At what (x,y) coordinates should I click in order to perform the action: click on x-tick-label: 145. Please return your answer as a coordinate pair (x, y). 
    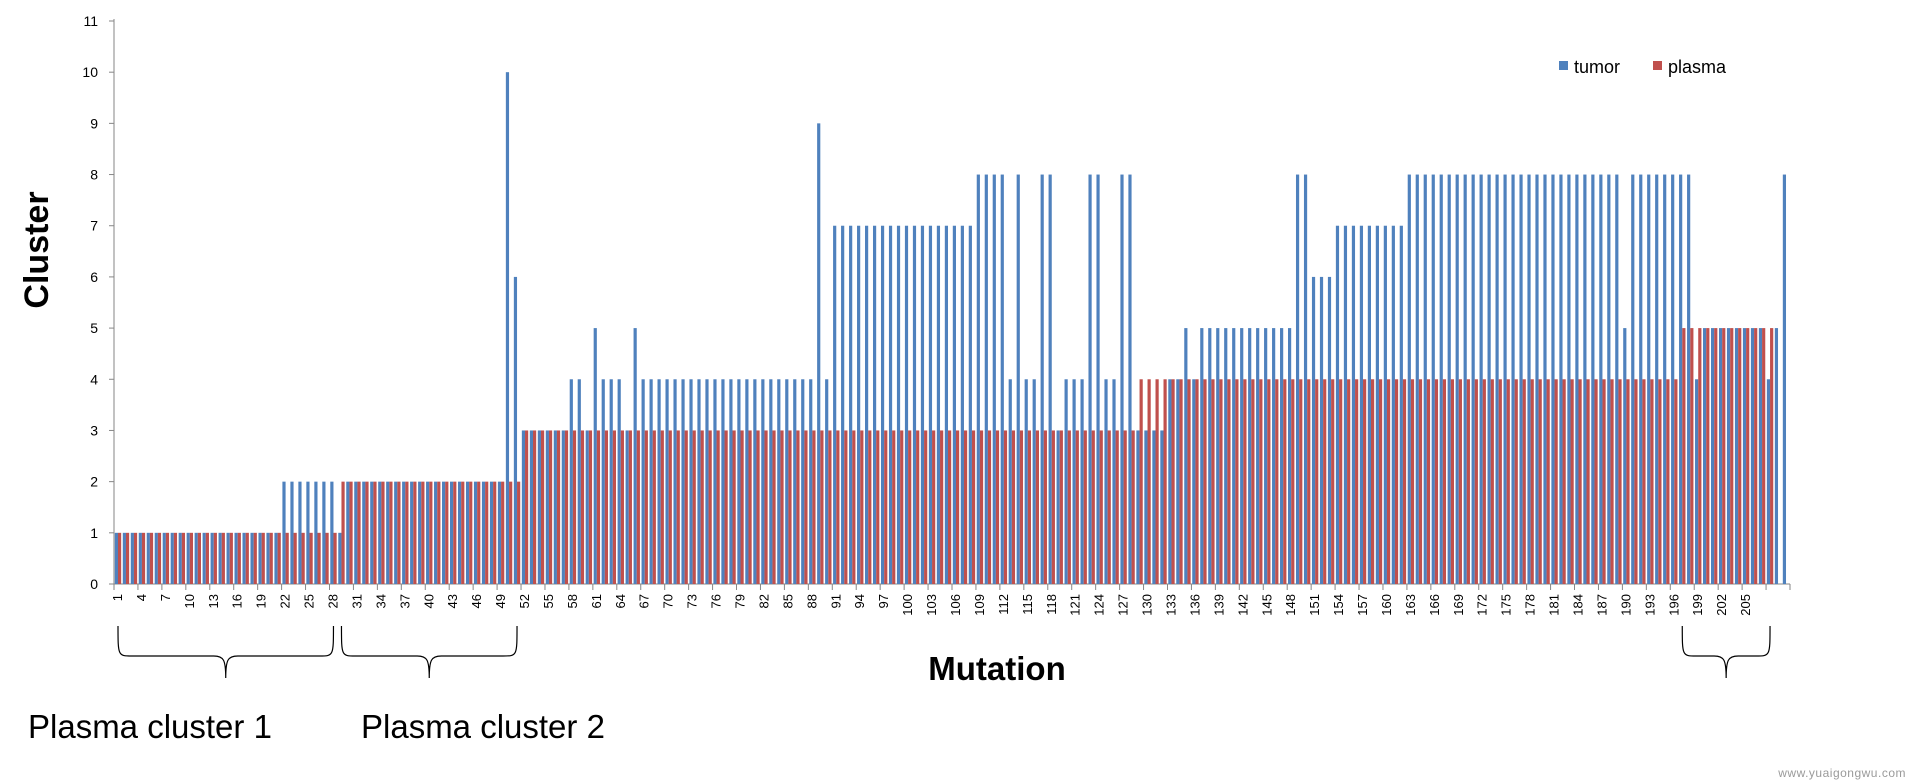
    Looking at the image, I should click on (1266, 605).